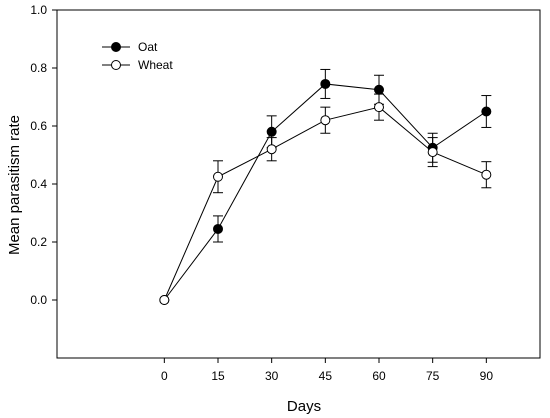  I want to click on legend: Oat Wheat, so click(137, 56).